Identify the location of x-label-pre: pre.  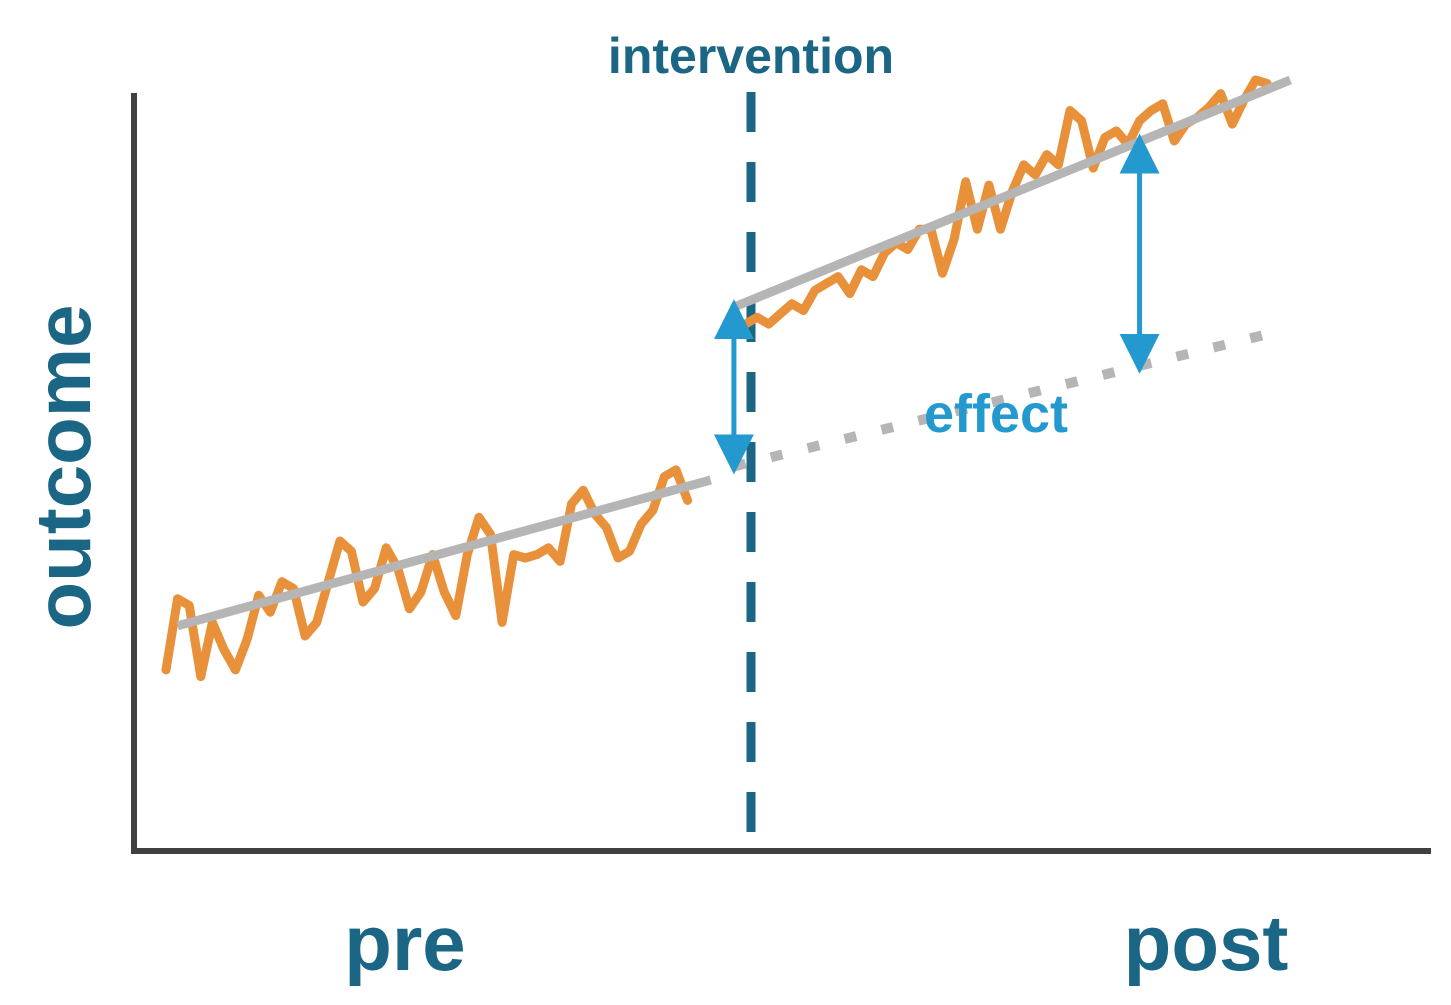
(404, 943).